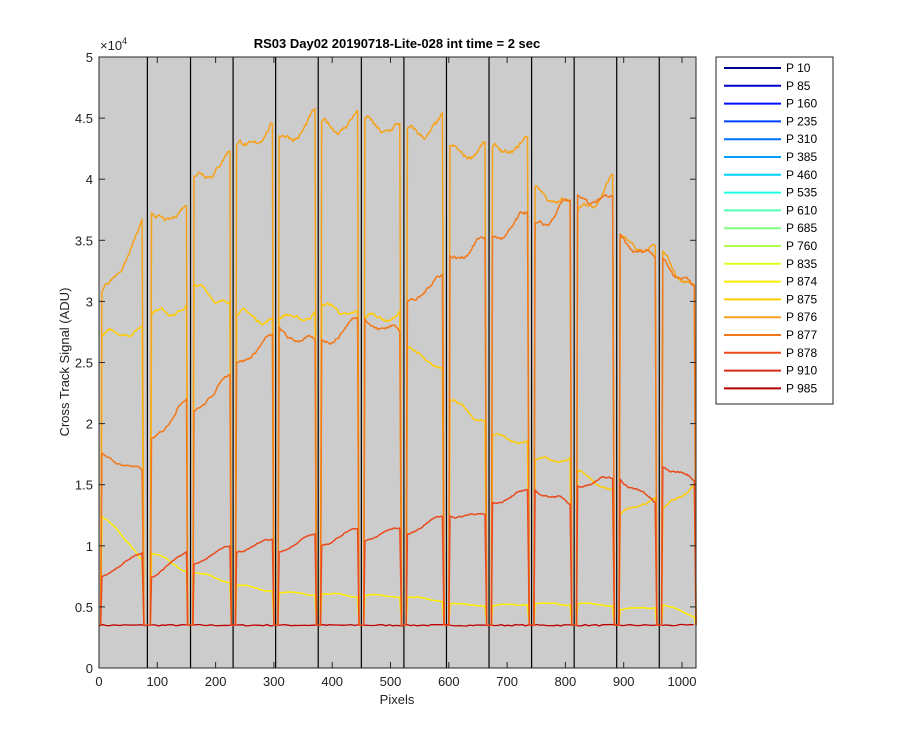 The image size is (900, 750). Describe the element at coordinates (801, 139) in the screenshot. I see `legend-label-4: P 310` at that location.